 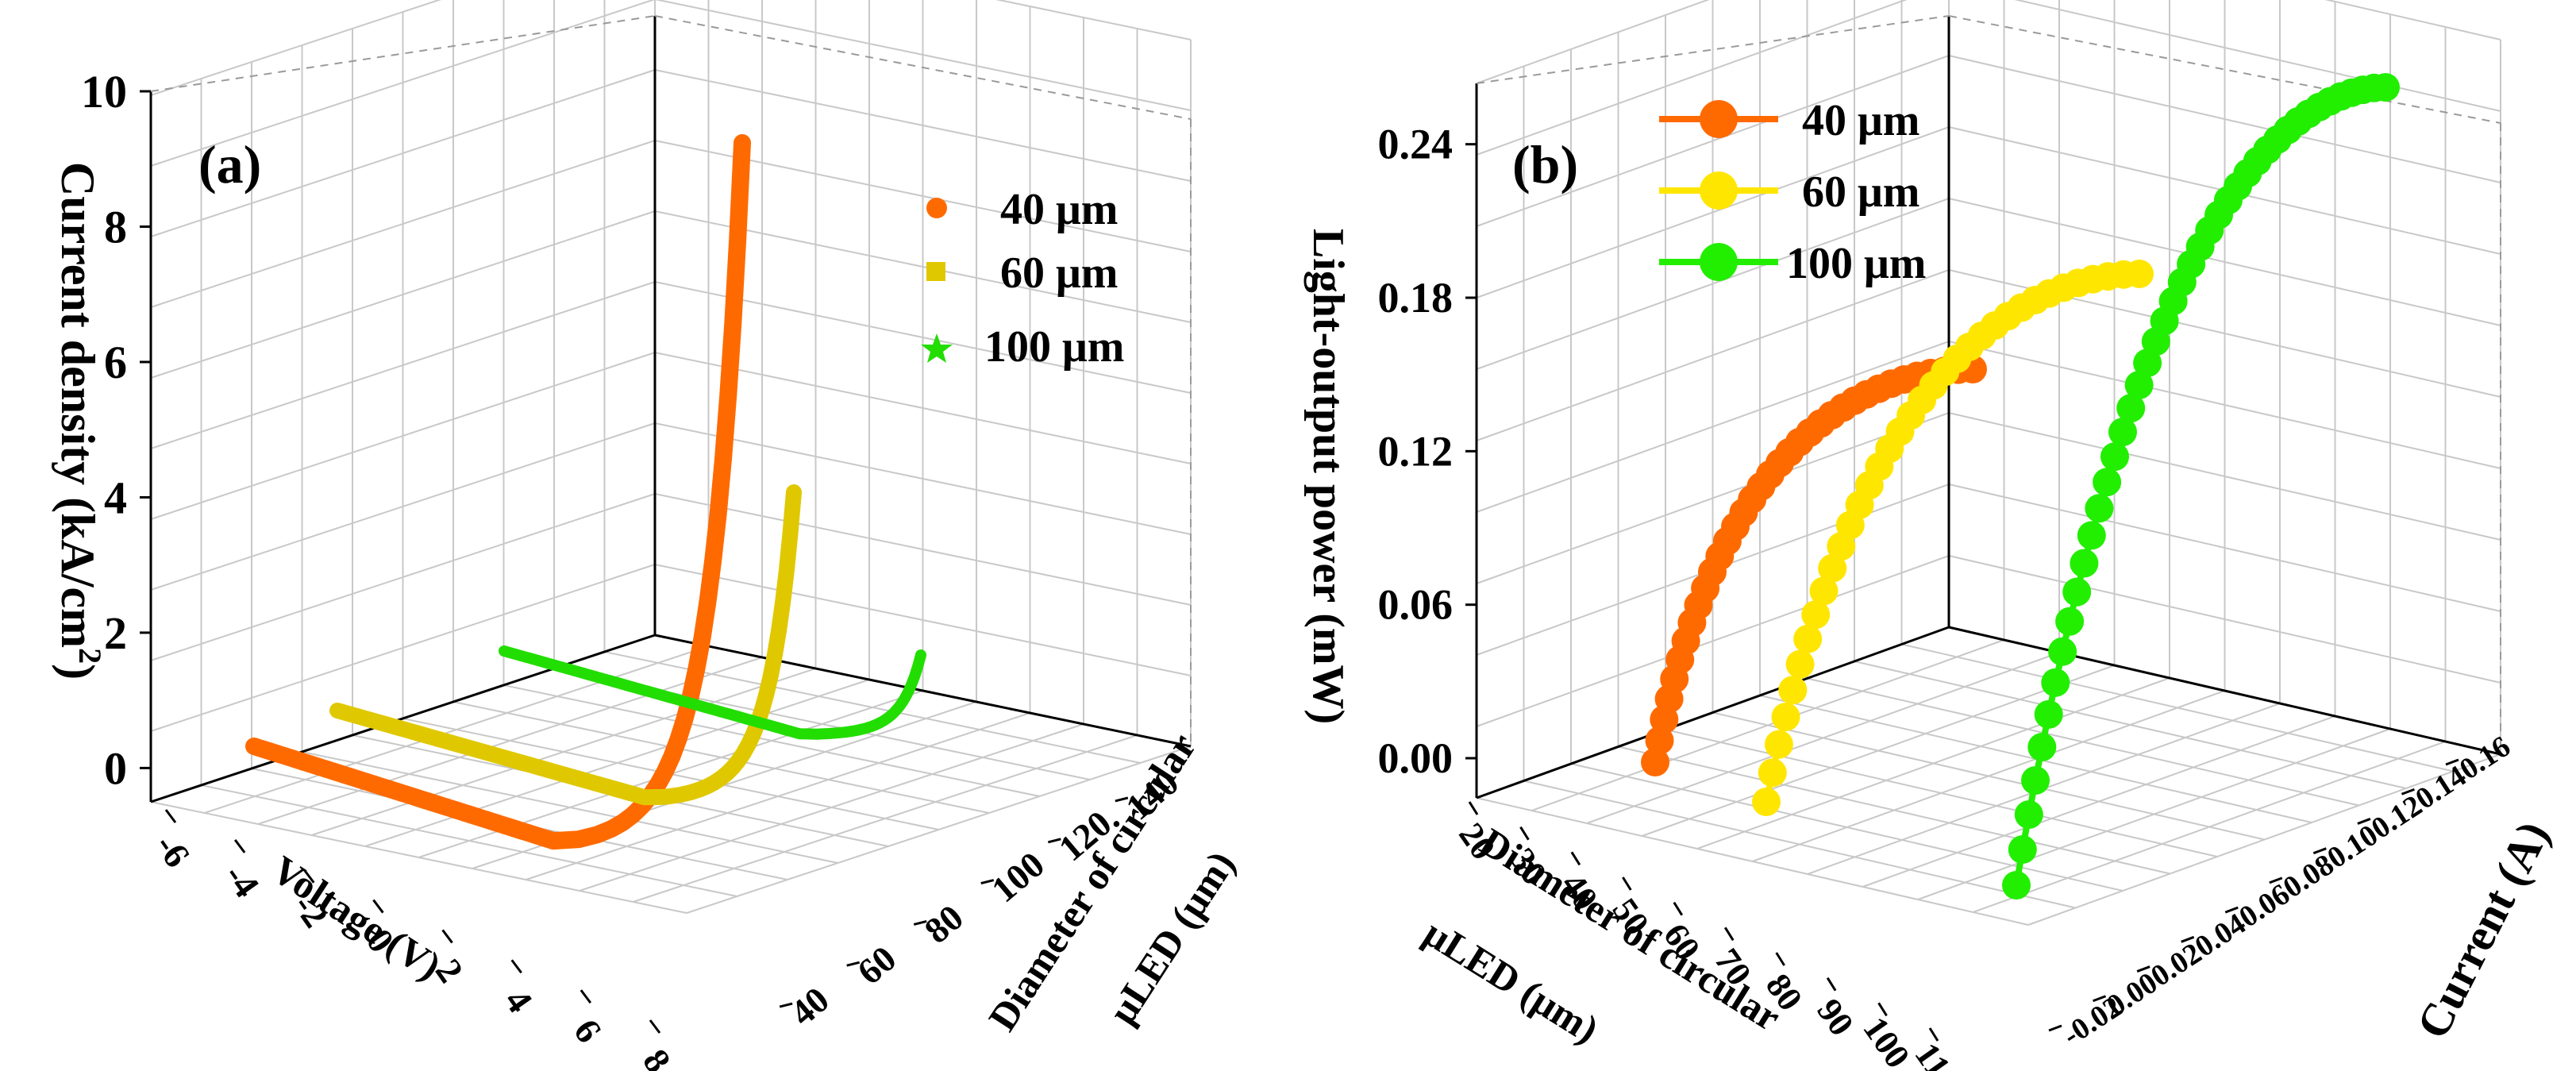 I want to click on z-tick-label: 0.12, so click(x=1416, y=451).